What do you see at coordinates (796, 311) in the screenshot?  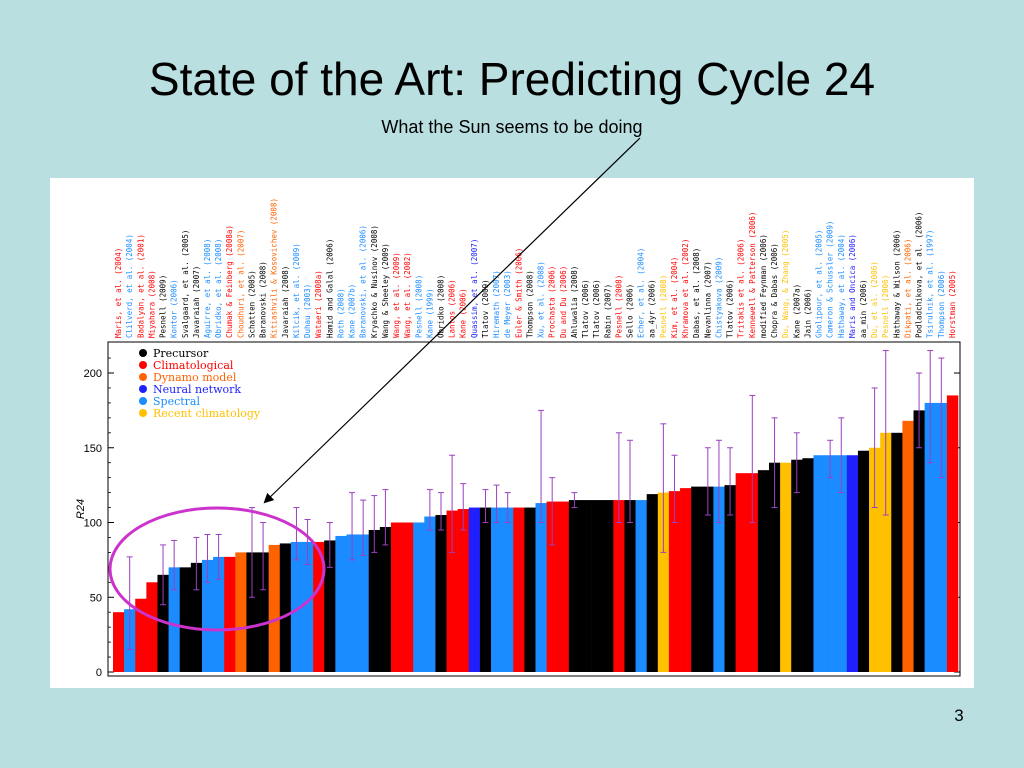 I see `category-label-61: Kane (2007a)` at bounding box center [796, 311].